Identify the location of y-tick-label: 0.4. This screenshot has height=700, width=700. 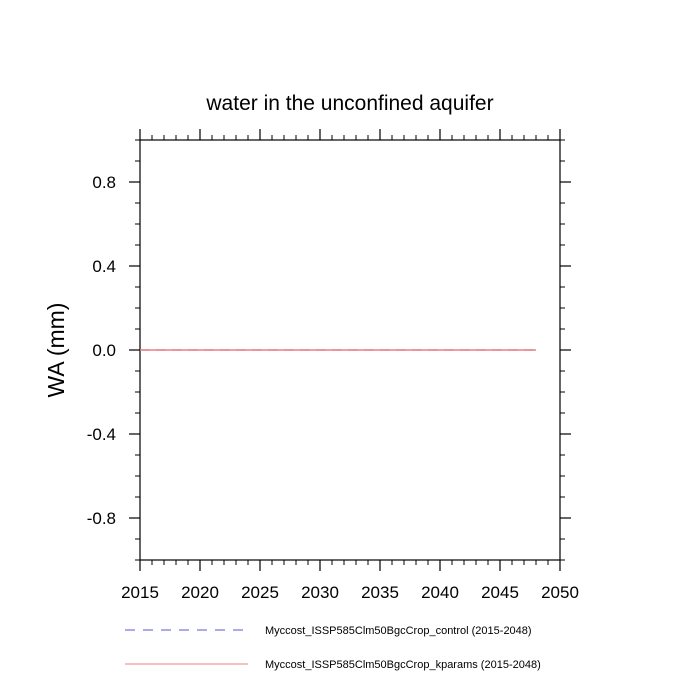
(104, 266).